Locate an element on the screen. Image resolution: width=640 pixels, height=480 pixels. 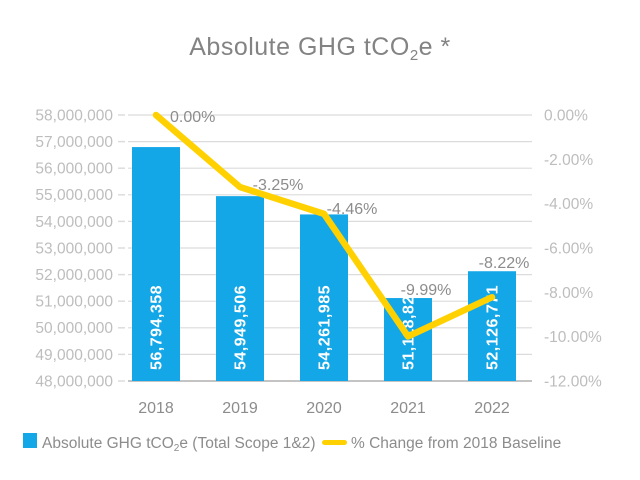
bar-value-label-2019: 54,949,506 is located at coordinates (241, 327).